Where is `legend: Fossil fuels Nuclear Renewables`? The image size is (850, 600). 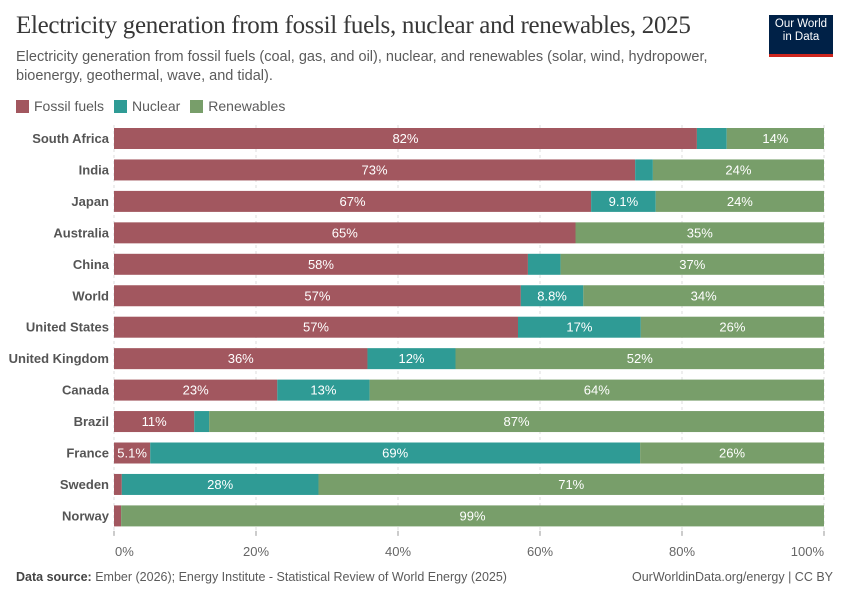
legend: Fossil fuels Nuclear Renewables is located at coordinates (150, 106).